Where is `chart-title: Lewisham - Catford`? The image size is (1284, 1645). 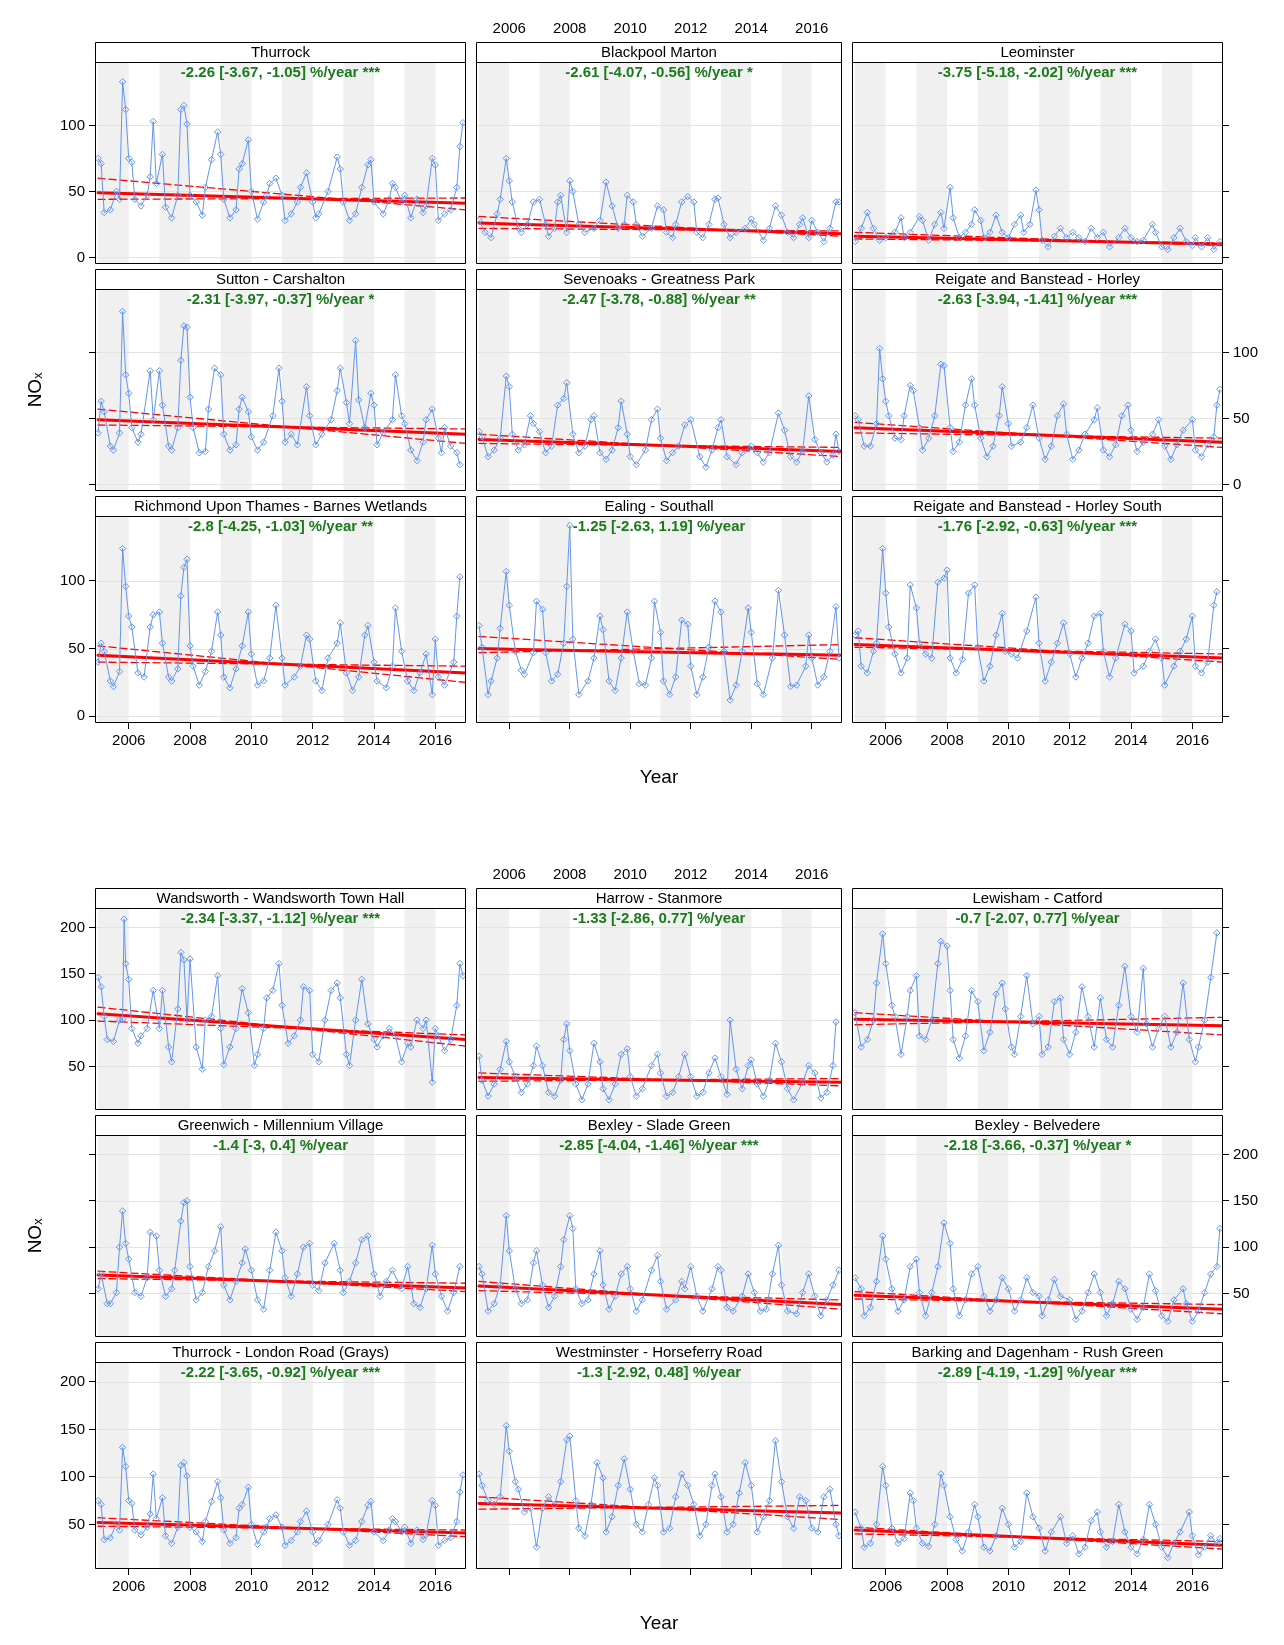 chart-title: Lewisham - Catford is located at coordinates (1037, 898).